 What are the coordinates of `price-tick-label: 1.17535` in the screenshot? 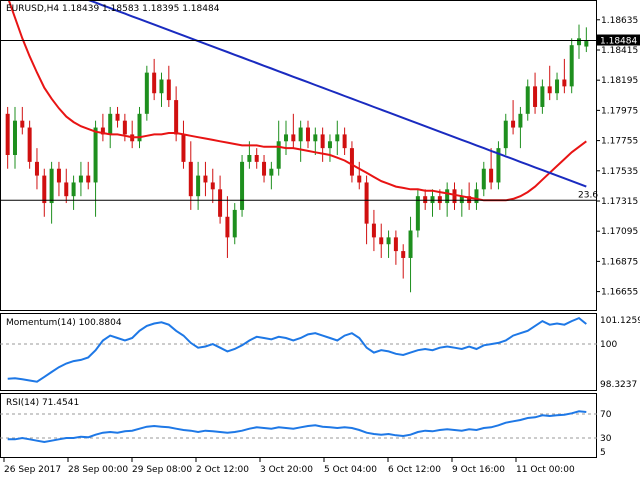 It's located at (619, 172).